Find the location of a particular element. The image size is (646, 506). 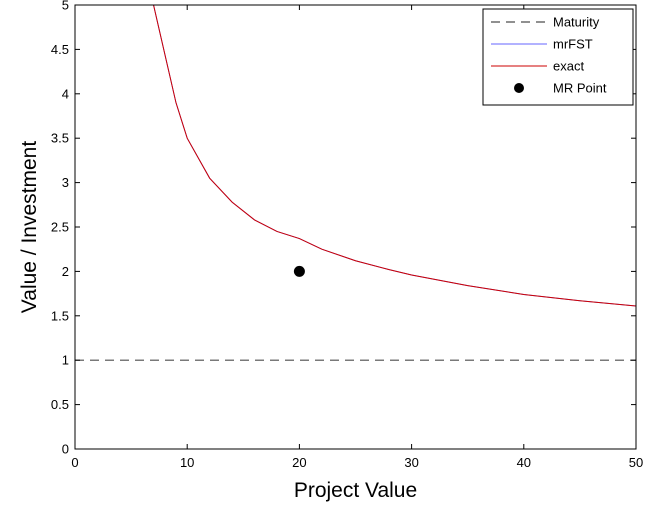

y-tick-label: 4 is located at coordinates (65, 93).